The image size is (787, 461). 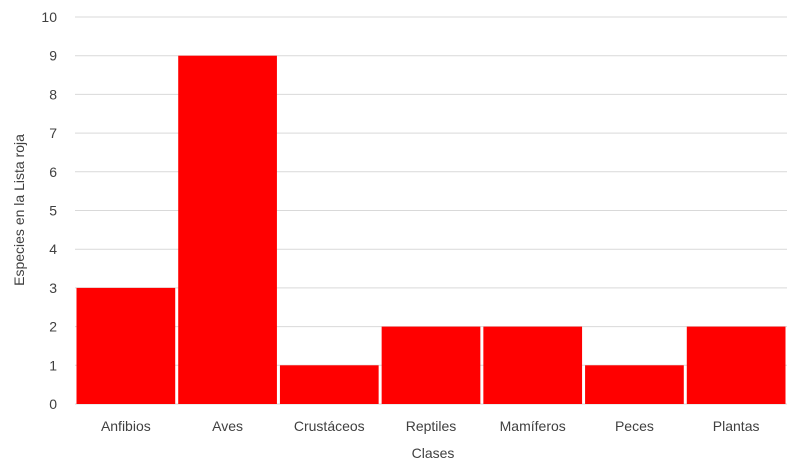 I want to click on x-axis-title: Clases, so click(x=433, y=453).